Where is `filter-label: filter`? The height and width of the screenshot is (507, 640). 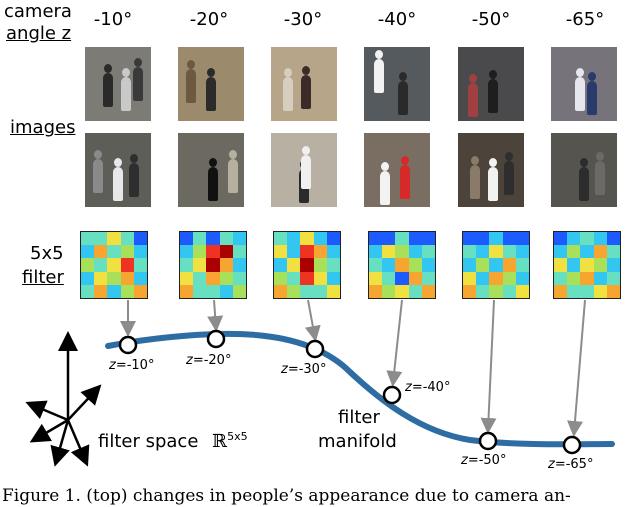
filter-label: filter is located at coordinates (43, 277).